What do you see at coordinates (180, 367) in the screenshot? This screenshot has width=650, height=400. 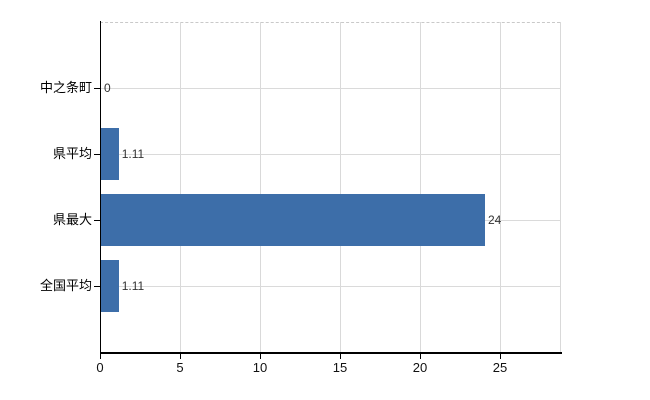 I see `x-tick-label: 5` at bounding box center [180, 367].